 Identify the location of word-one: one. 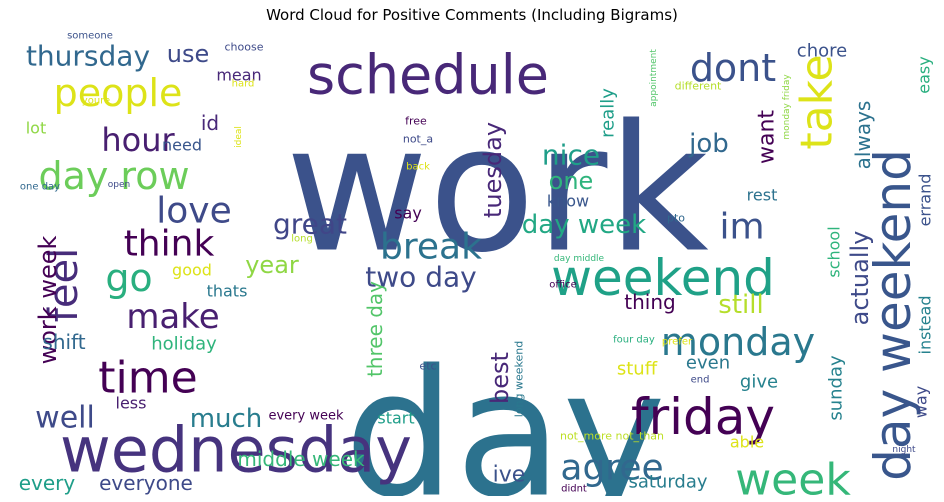
(571, 181).